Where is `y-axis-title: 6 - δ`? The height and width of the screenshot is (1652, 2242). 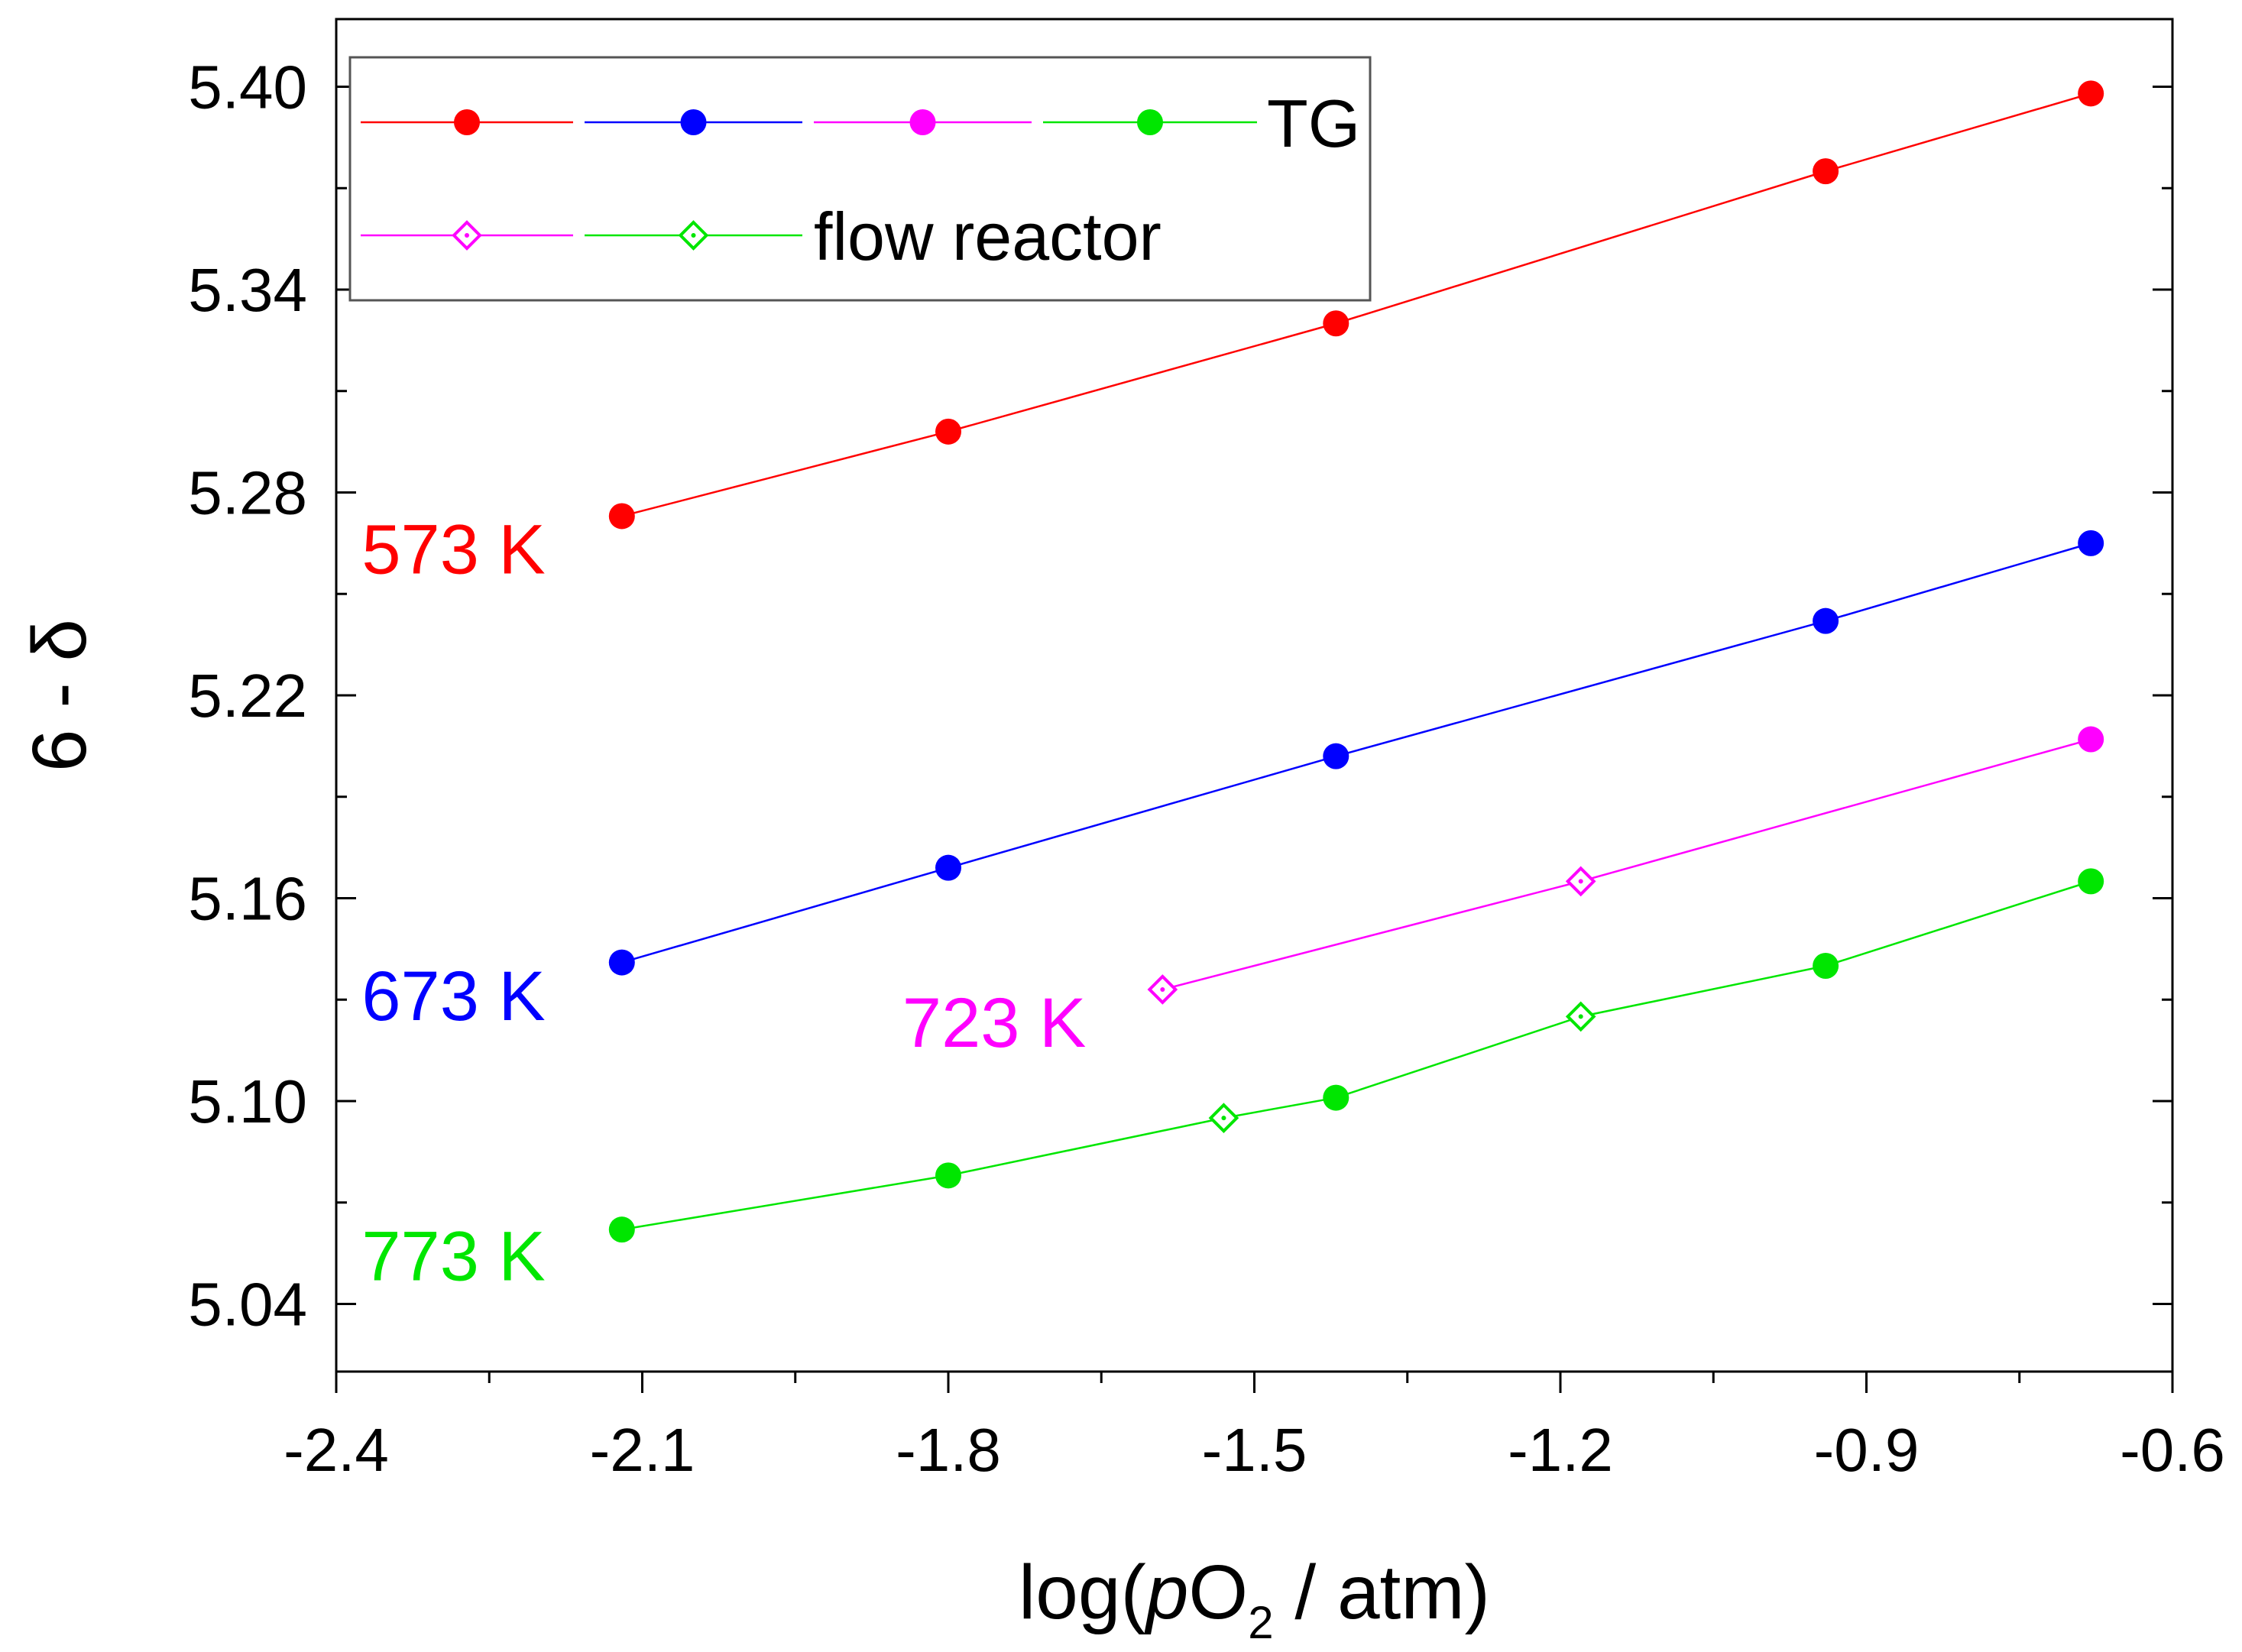 y-axis-title: 6 - δ is located at coordinates (59, 695).